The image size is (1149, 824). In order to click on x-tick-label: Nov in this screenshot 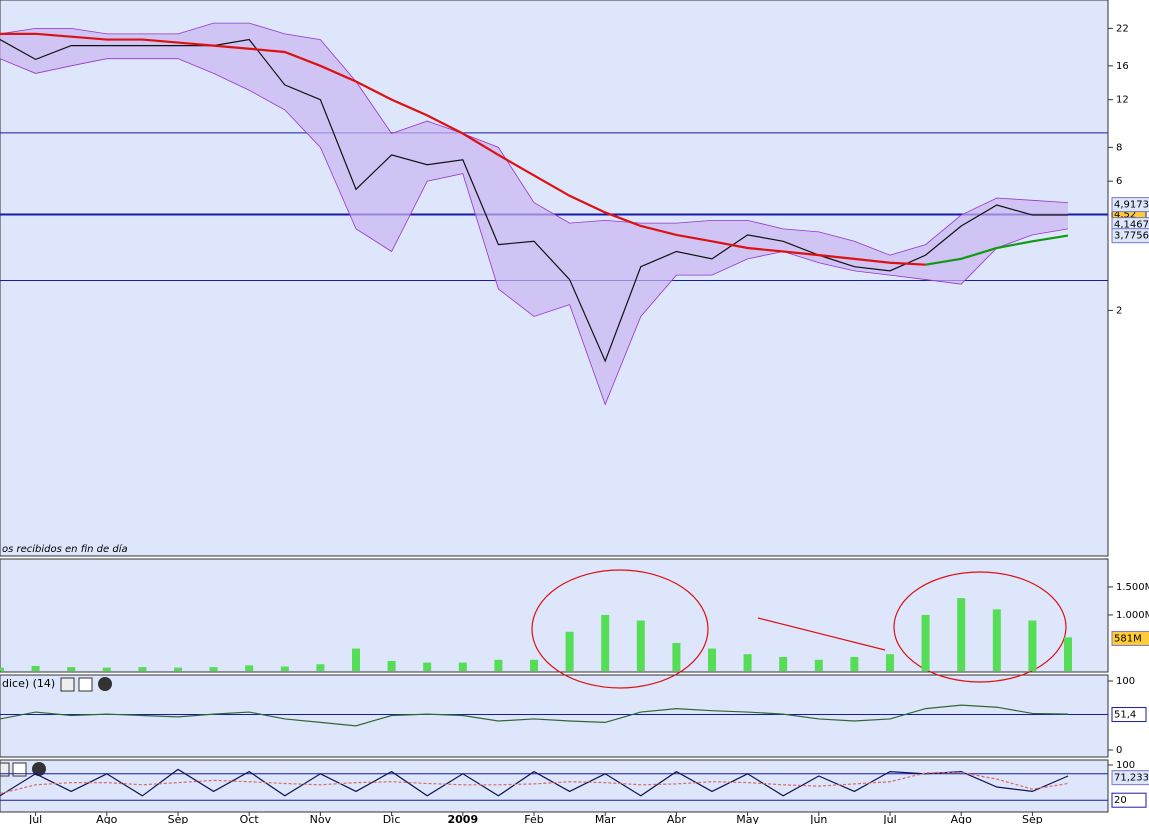, I will do `click(321, 818)`.